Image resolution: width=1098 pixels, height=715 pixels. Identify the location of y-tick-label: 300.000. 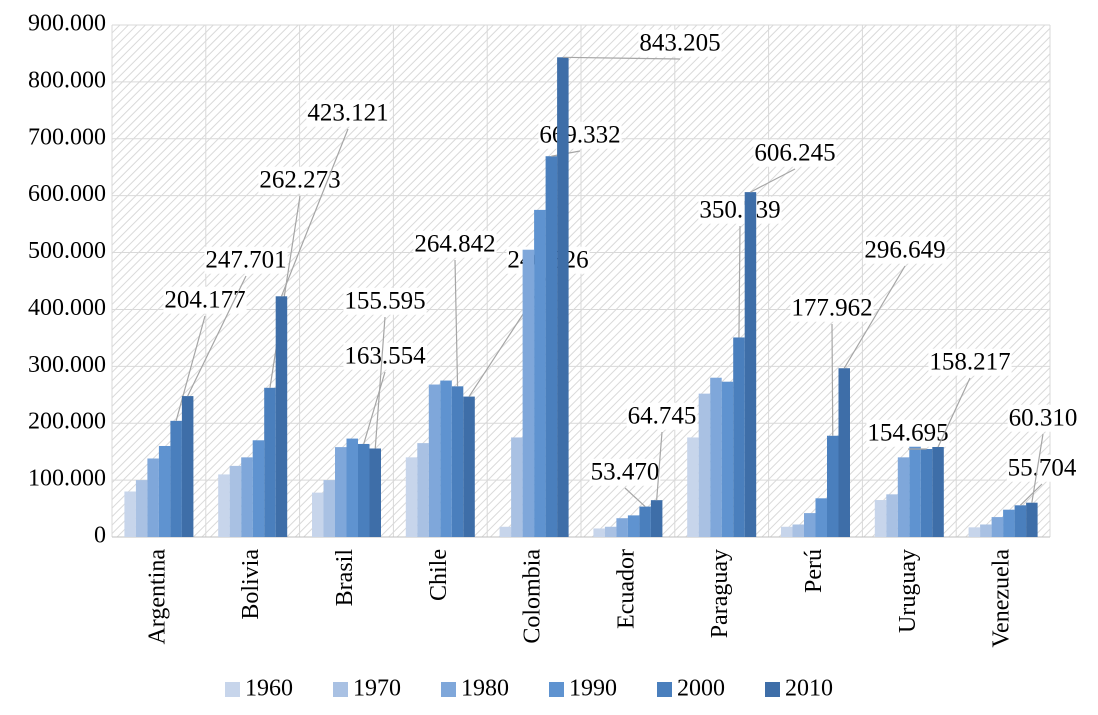
(67, 365).